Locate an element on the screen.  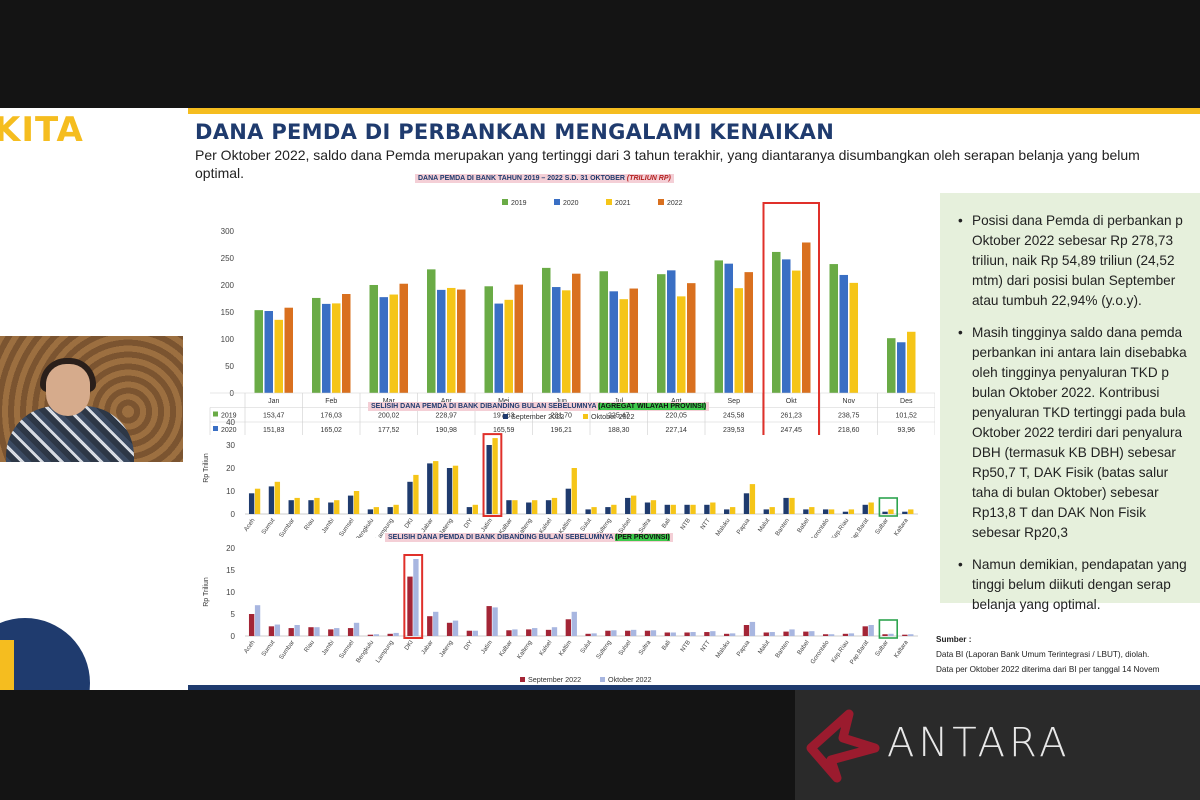
chart1-bar-Okt-2020 is located at coordinates (786, 326).